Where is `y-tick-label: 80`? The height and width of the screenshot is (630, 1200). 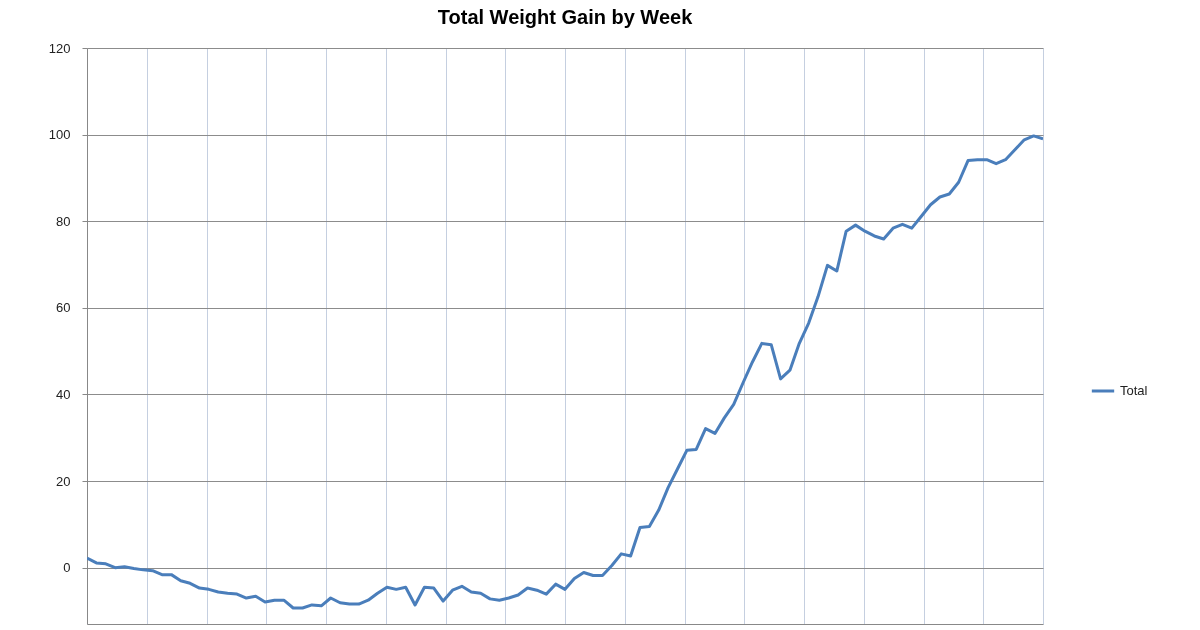 y-tick-label: 80 is located at coordinates (63, 221).